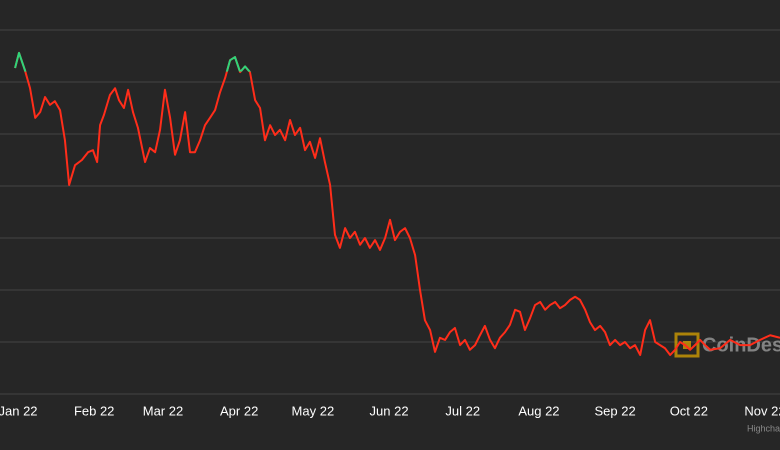 This screenshot has height=450, width=780. Describe the element at coordinates (687, 345) in the screenshot. I see `watermark-logo` at that location.